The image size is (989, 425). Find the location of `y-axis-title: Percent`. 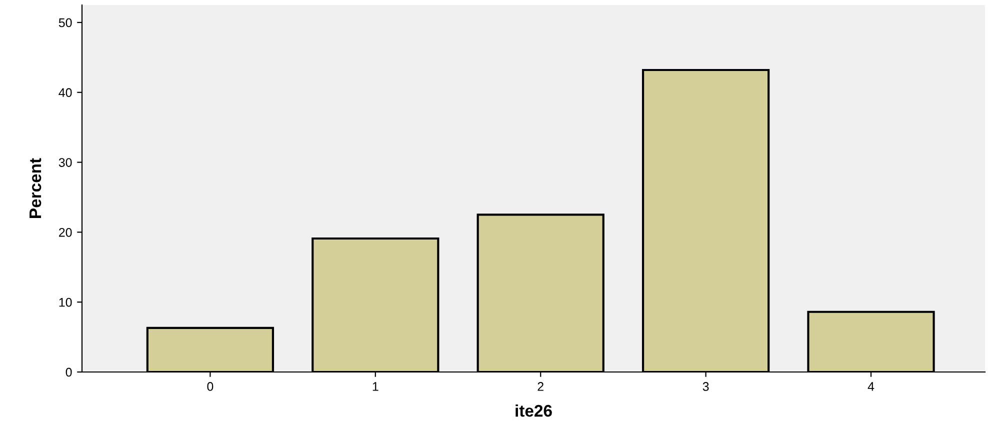

y-axis-title: Percent is located at coordinates (36, 188).